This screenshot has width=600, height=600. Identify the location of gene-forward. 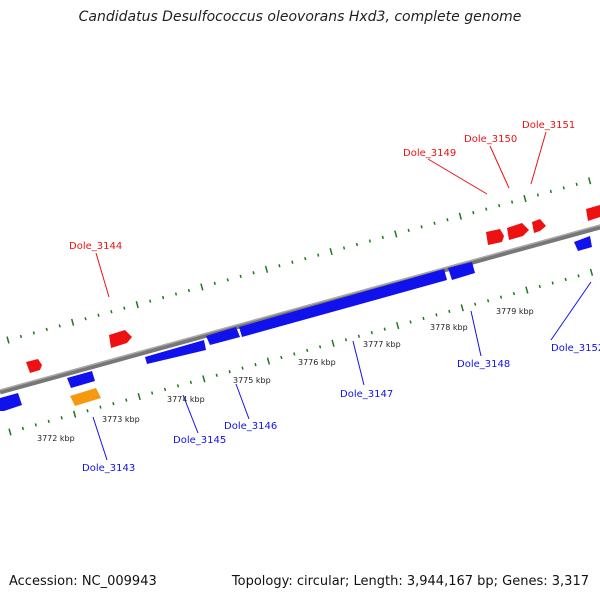
(34, 366).